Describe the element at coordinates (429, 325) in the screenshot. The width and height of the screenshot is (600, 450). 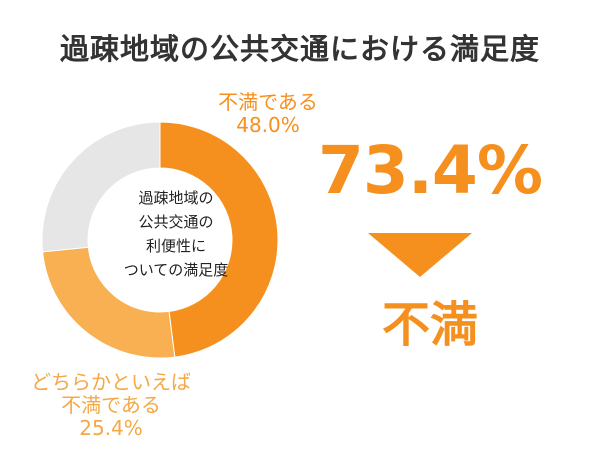
I see `headline-word: 不満` at that location.